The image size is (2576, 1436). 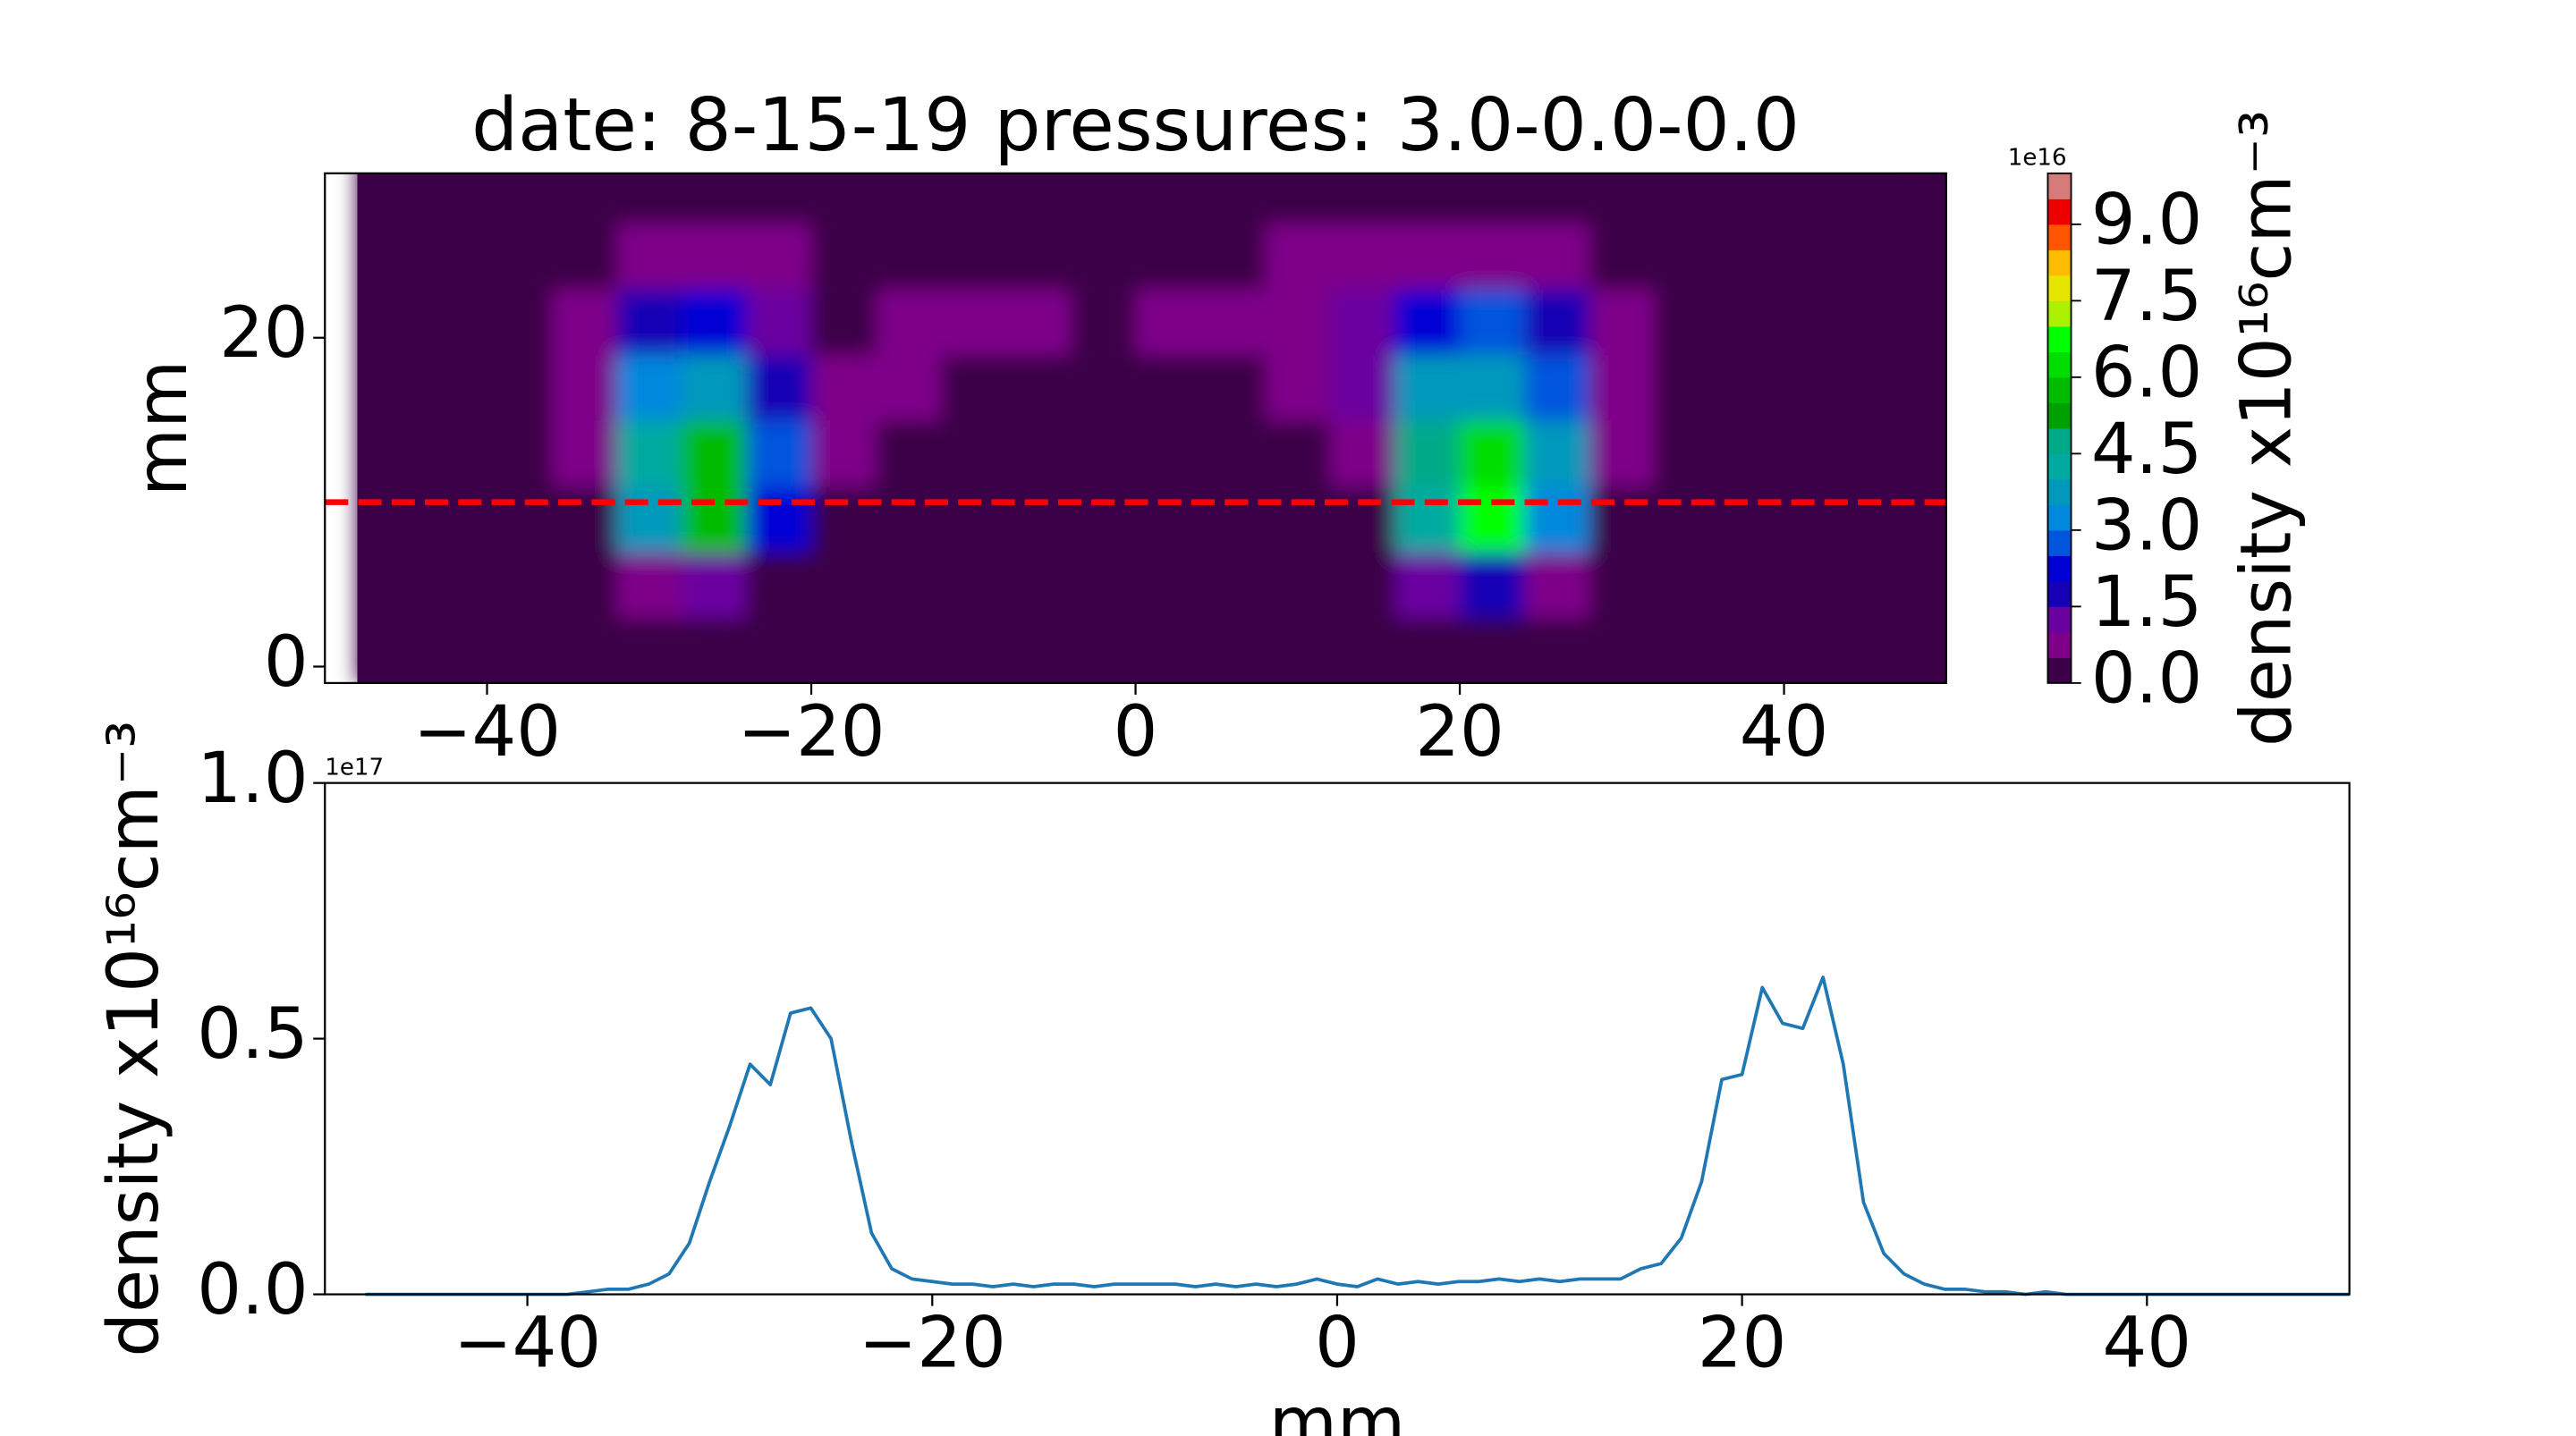 I want to click on colorbar-label: density x10¹⁶cm⁻³, so click(x=2267, y=428).